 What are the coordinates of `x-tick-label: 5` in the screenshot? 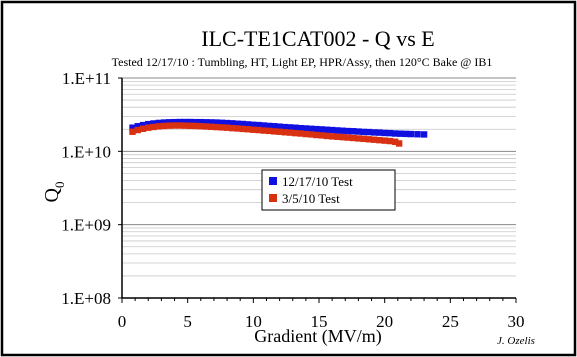 It's located at (187, 321).